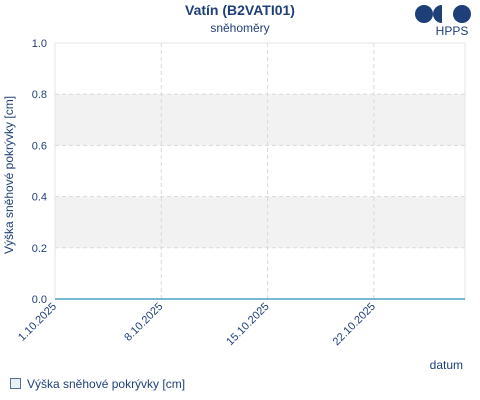 The image size is (480, 400). I want to click on y-tick-label: 1.0, so click(39, 44).